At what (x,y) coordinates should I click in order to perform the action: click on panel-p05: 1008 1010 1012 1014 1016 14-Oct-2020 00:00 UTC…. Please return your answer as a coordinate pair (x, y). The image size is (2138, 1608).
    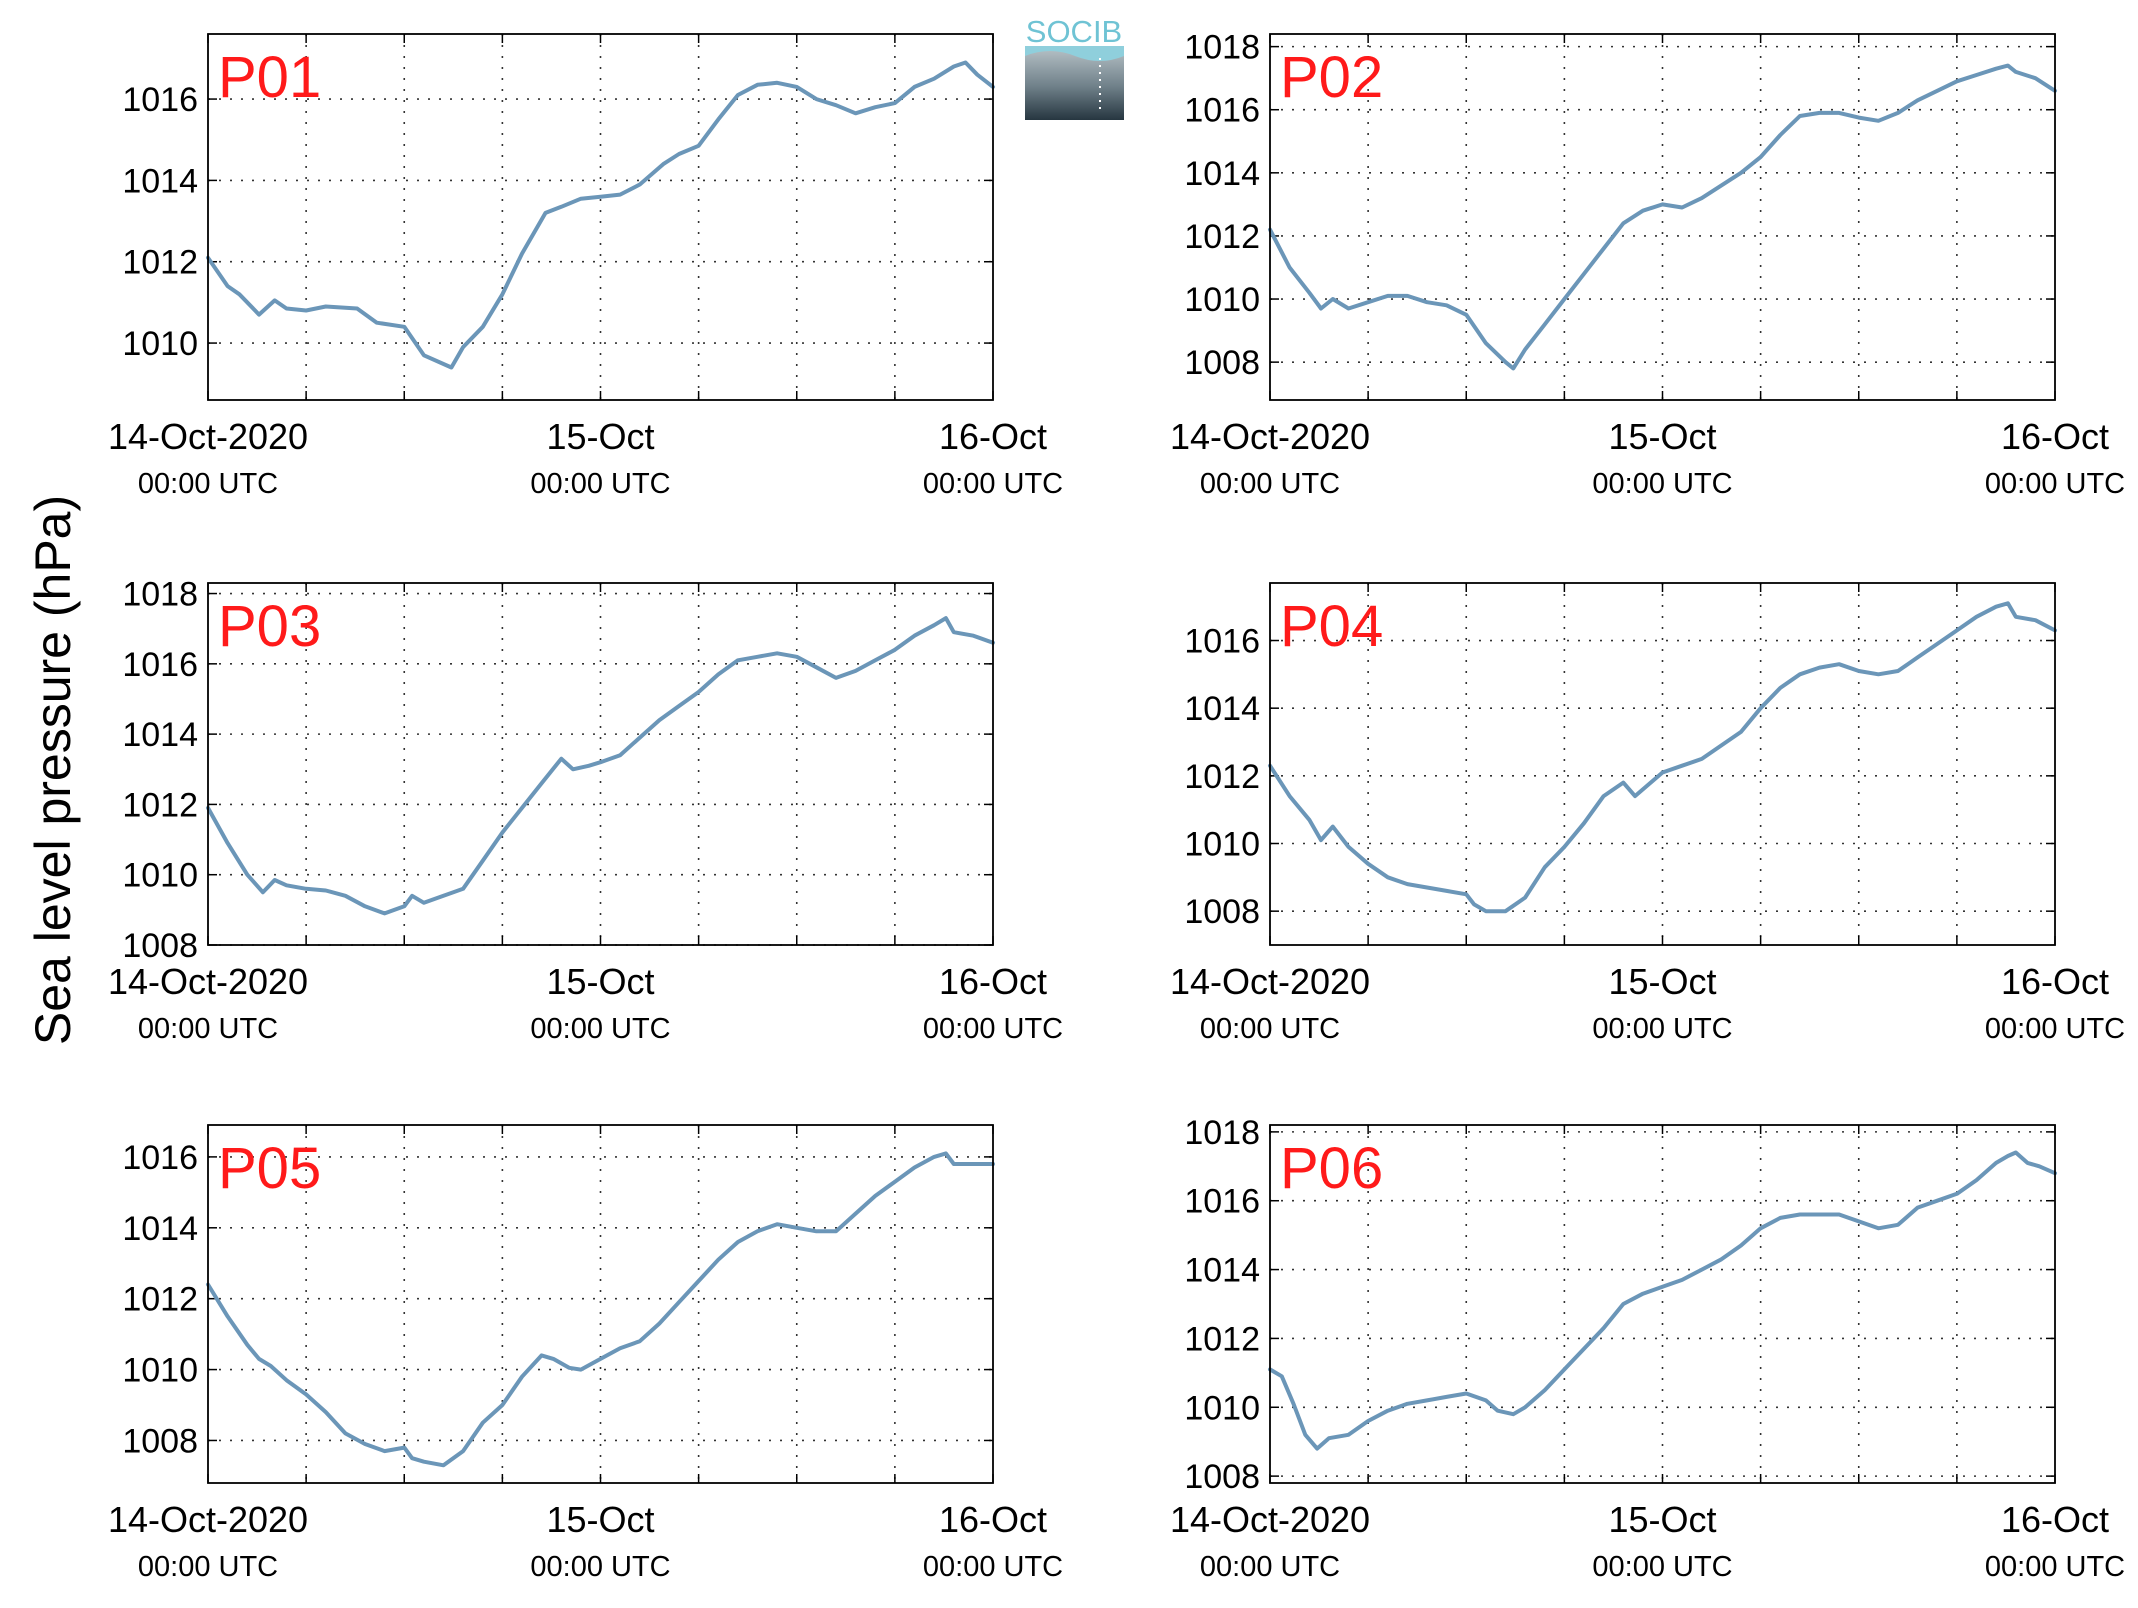
    Looking at the image, I should click on (585, 1353).